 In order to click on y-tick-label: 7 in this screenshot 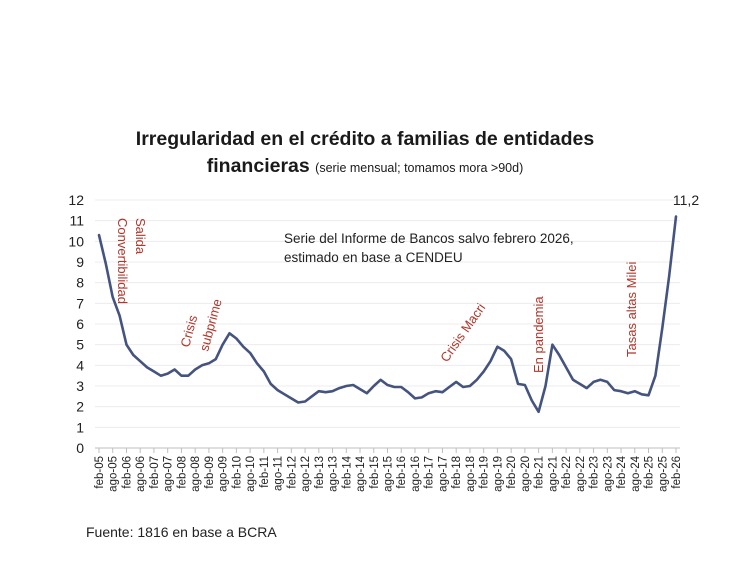, I will do `click(80, 303)`.